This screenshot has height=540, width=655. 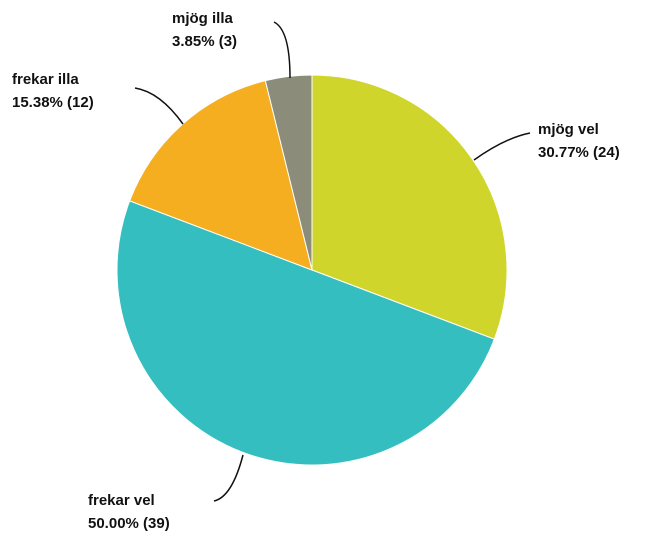 What do you see at coordinates (579, 152) in the screenshot?
I see `slice-value-label: 30.77% (24)` at bounding box center [579, 152].